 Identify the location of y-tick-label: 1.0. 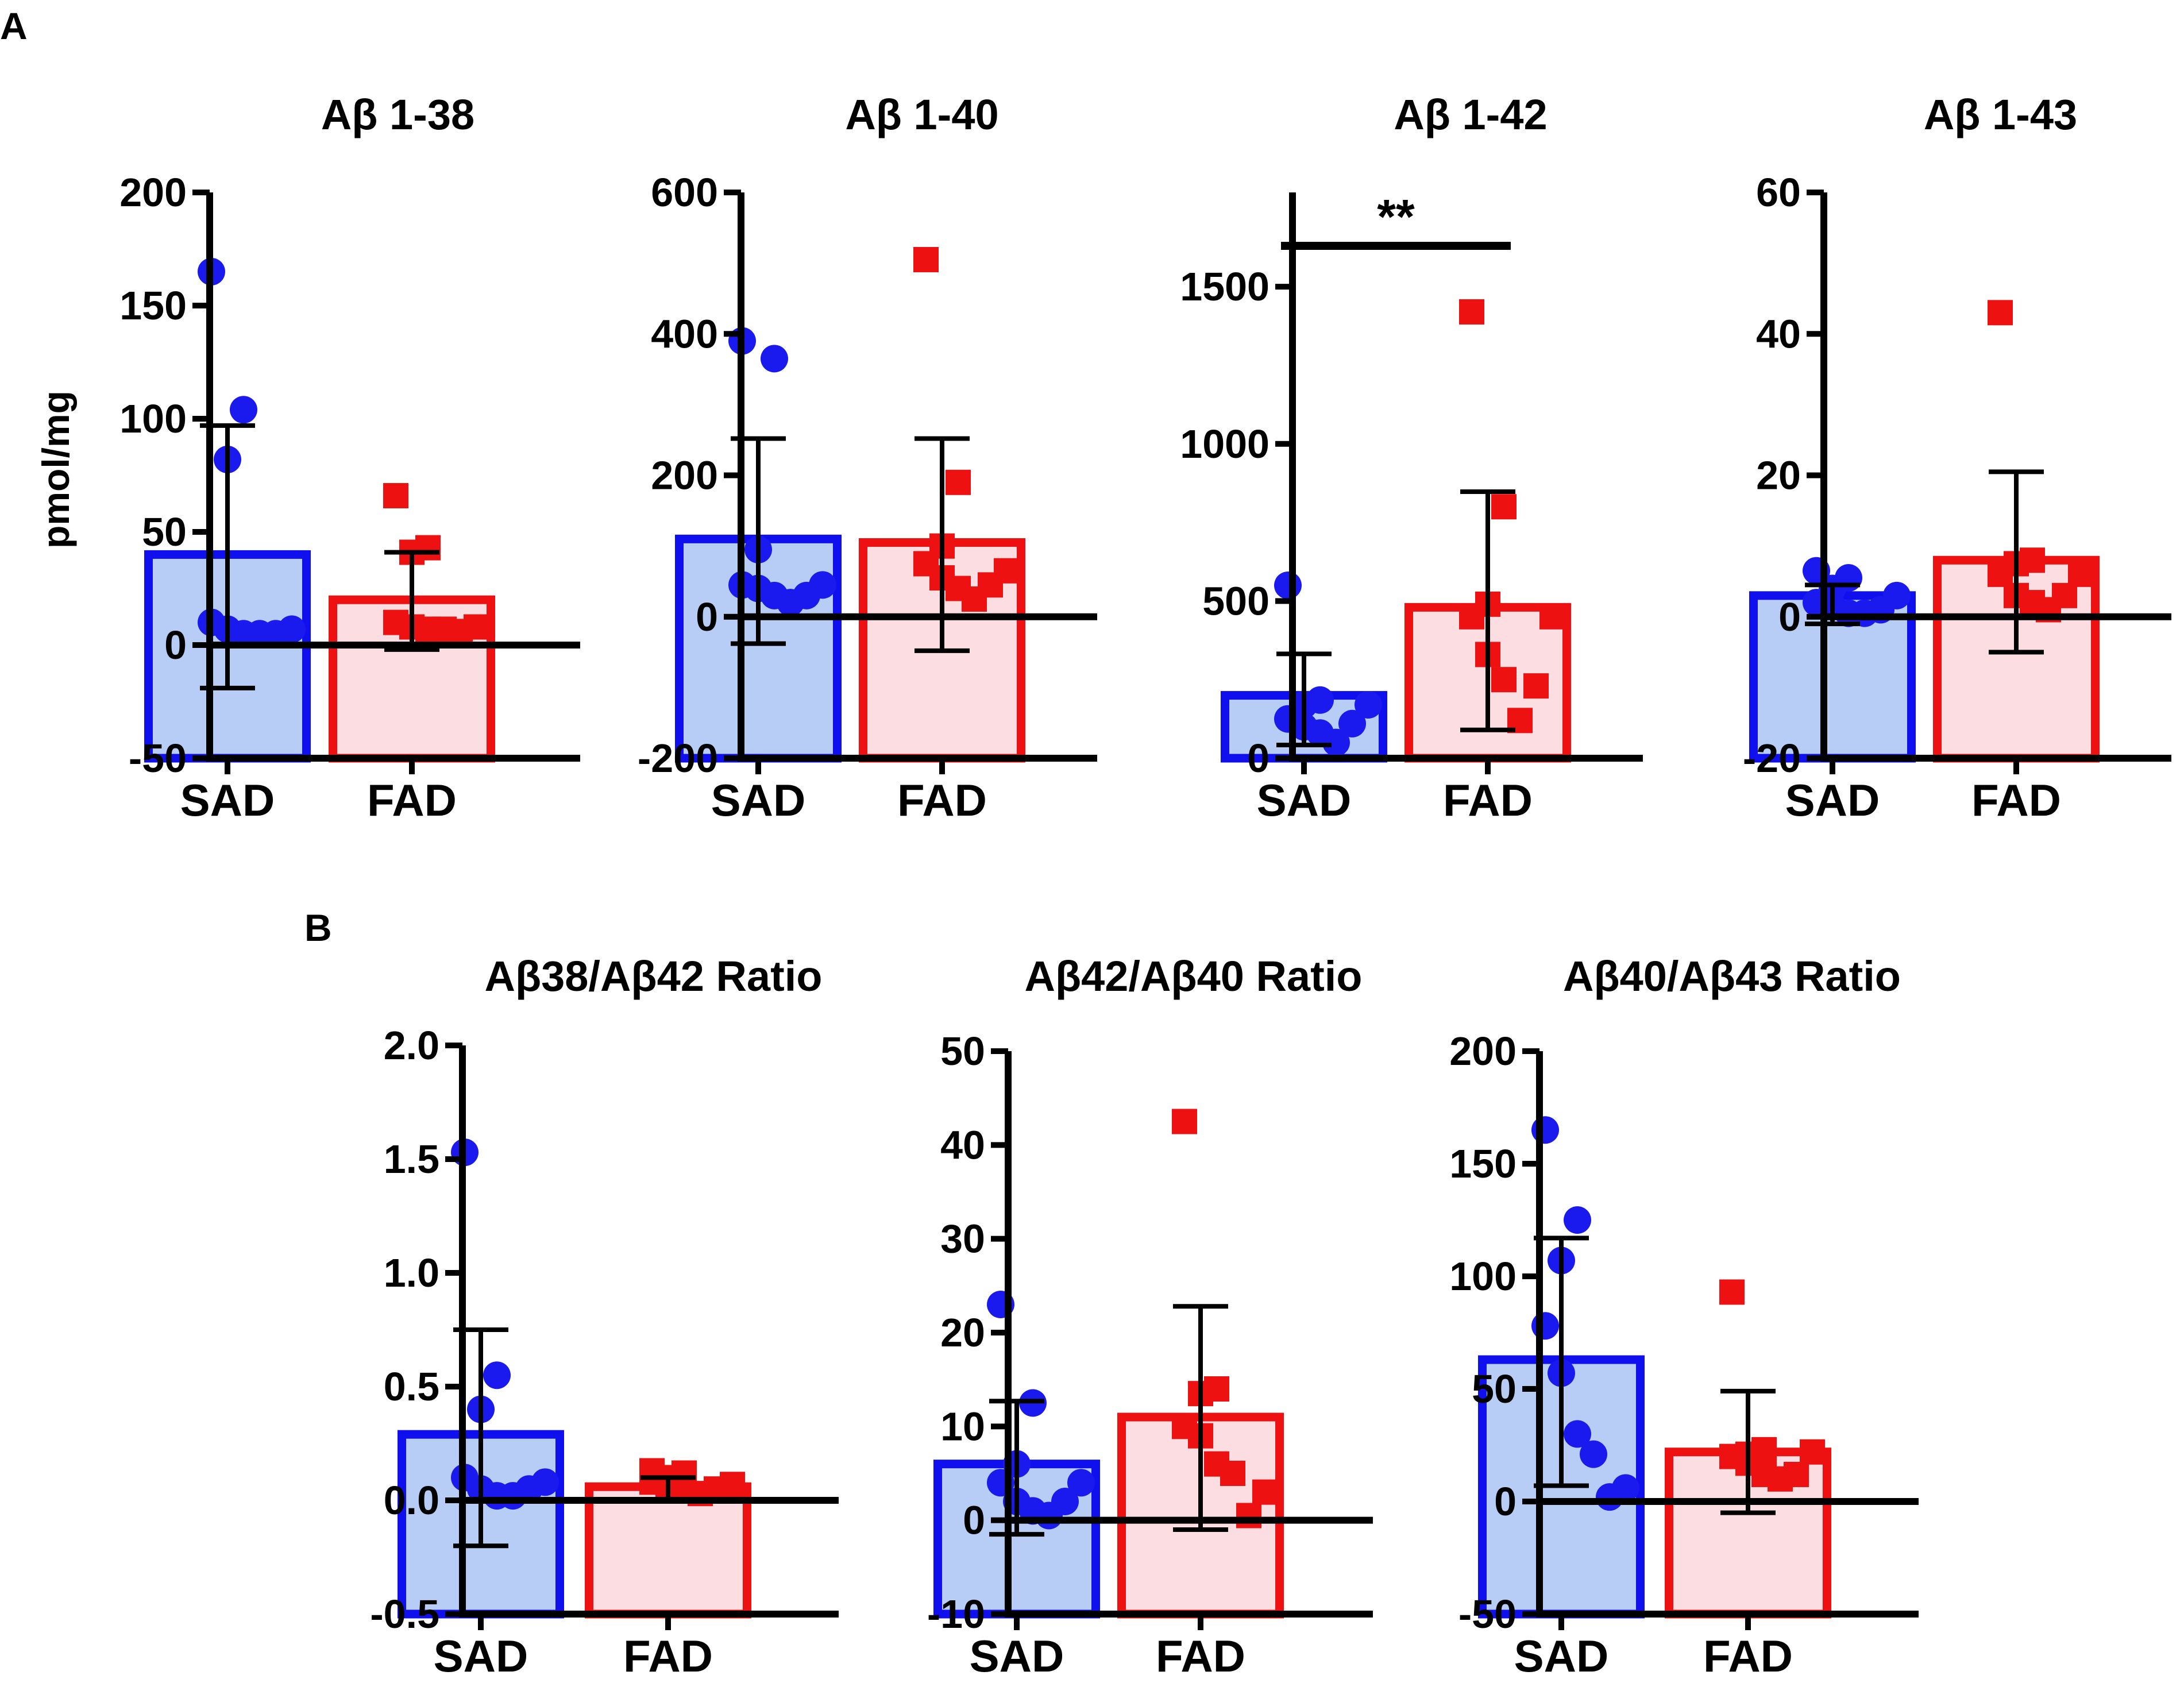
(412, 1272).